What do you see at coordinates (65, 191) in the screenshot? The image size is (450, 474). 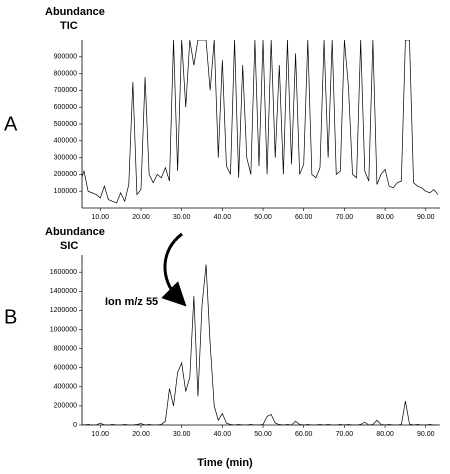 I see `y-tick-label: 100000` at bounding box center [65, 191].